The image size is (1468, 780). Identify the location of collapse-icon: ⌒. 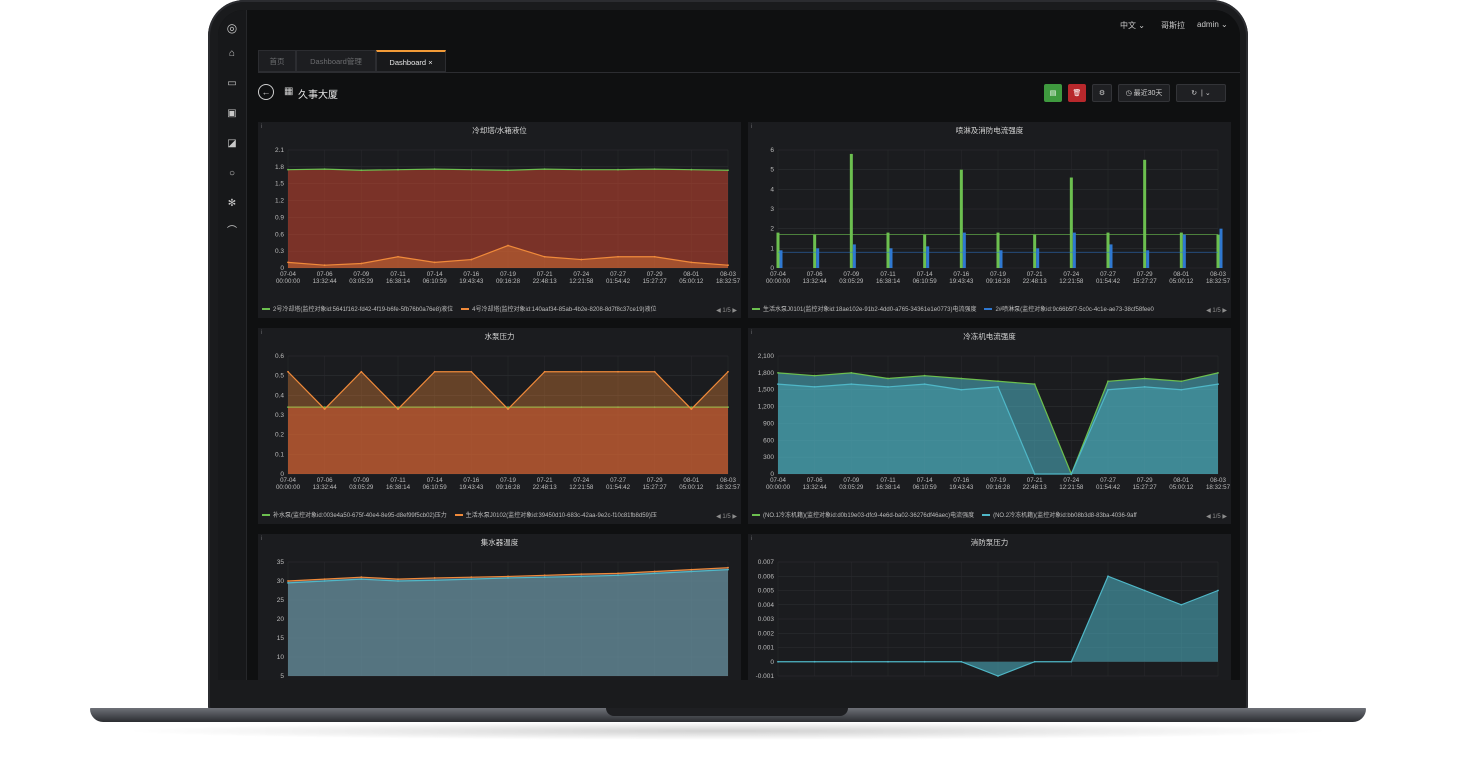
(232, 231).